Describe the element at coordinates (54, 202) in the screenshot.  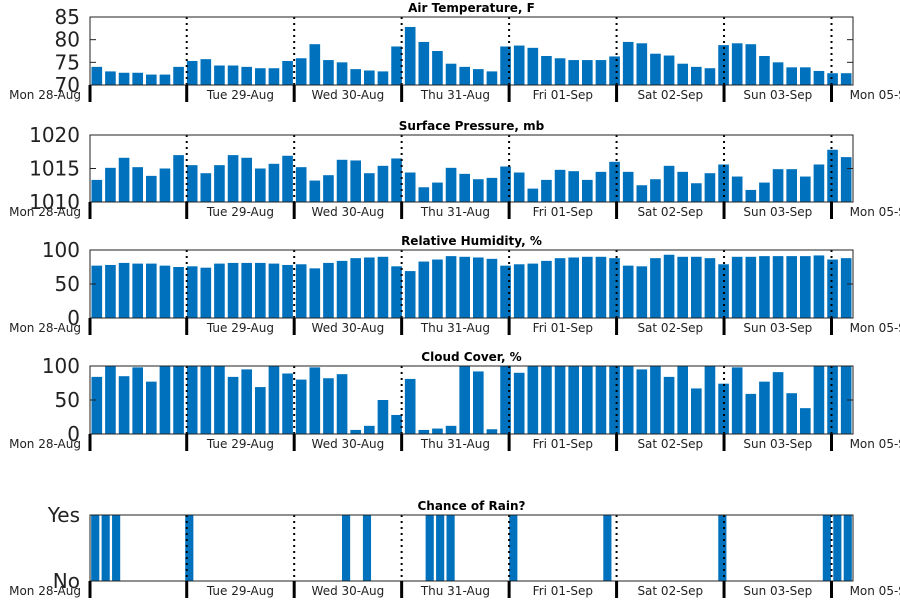
I see `y-tick-label: 1010` at that location.